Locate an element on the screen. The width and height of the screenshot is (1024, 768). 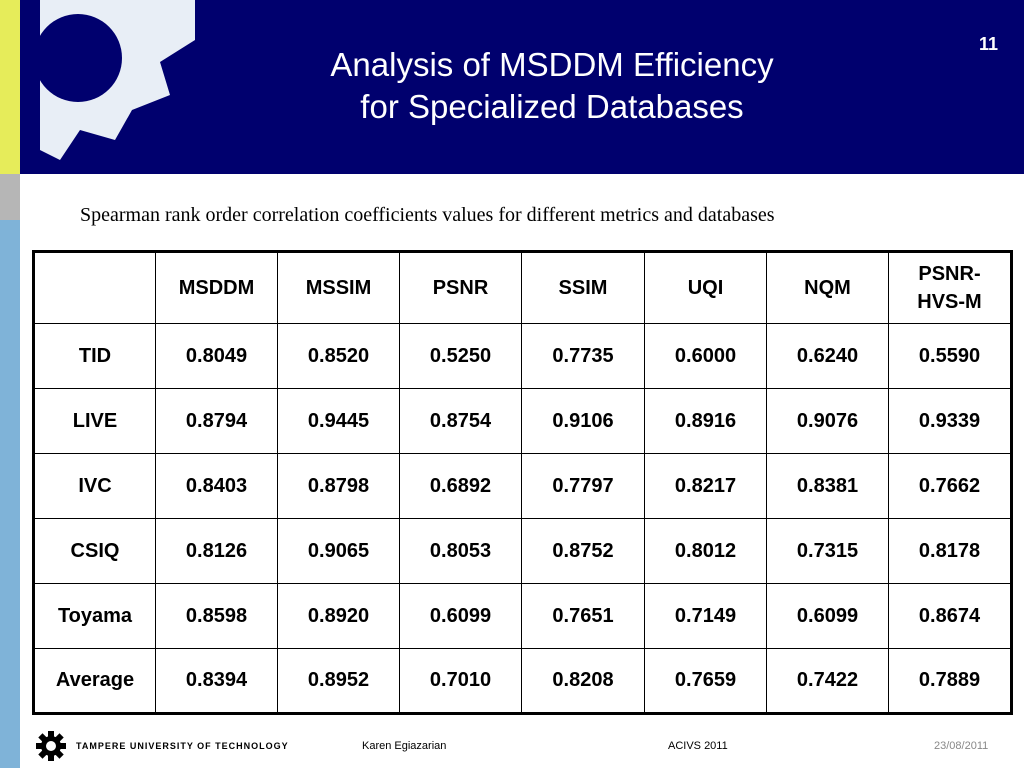
table-cell: 0.9106 is located at coordinates (583, 421).